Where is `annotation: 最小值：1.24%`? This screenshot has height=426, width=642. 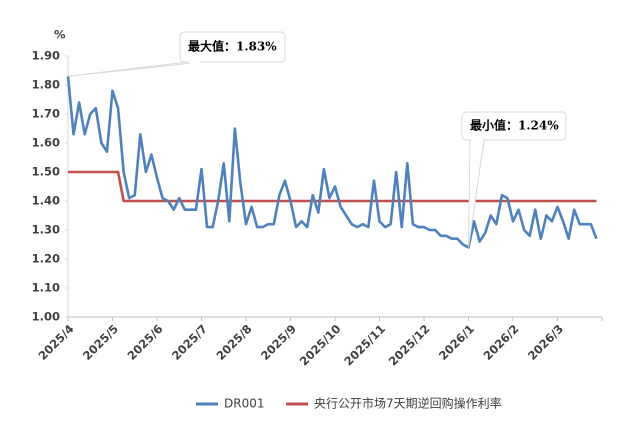
annotation: 最小值：1.24% is located at coordinates (514, 125).